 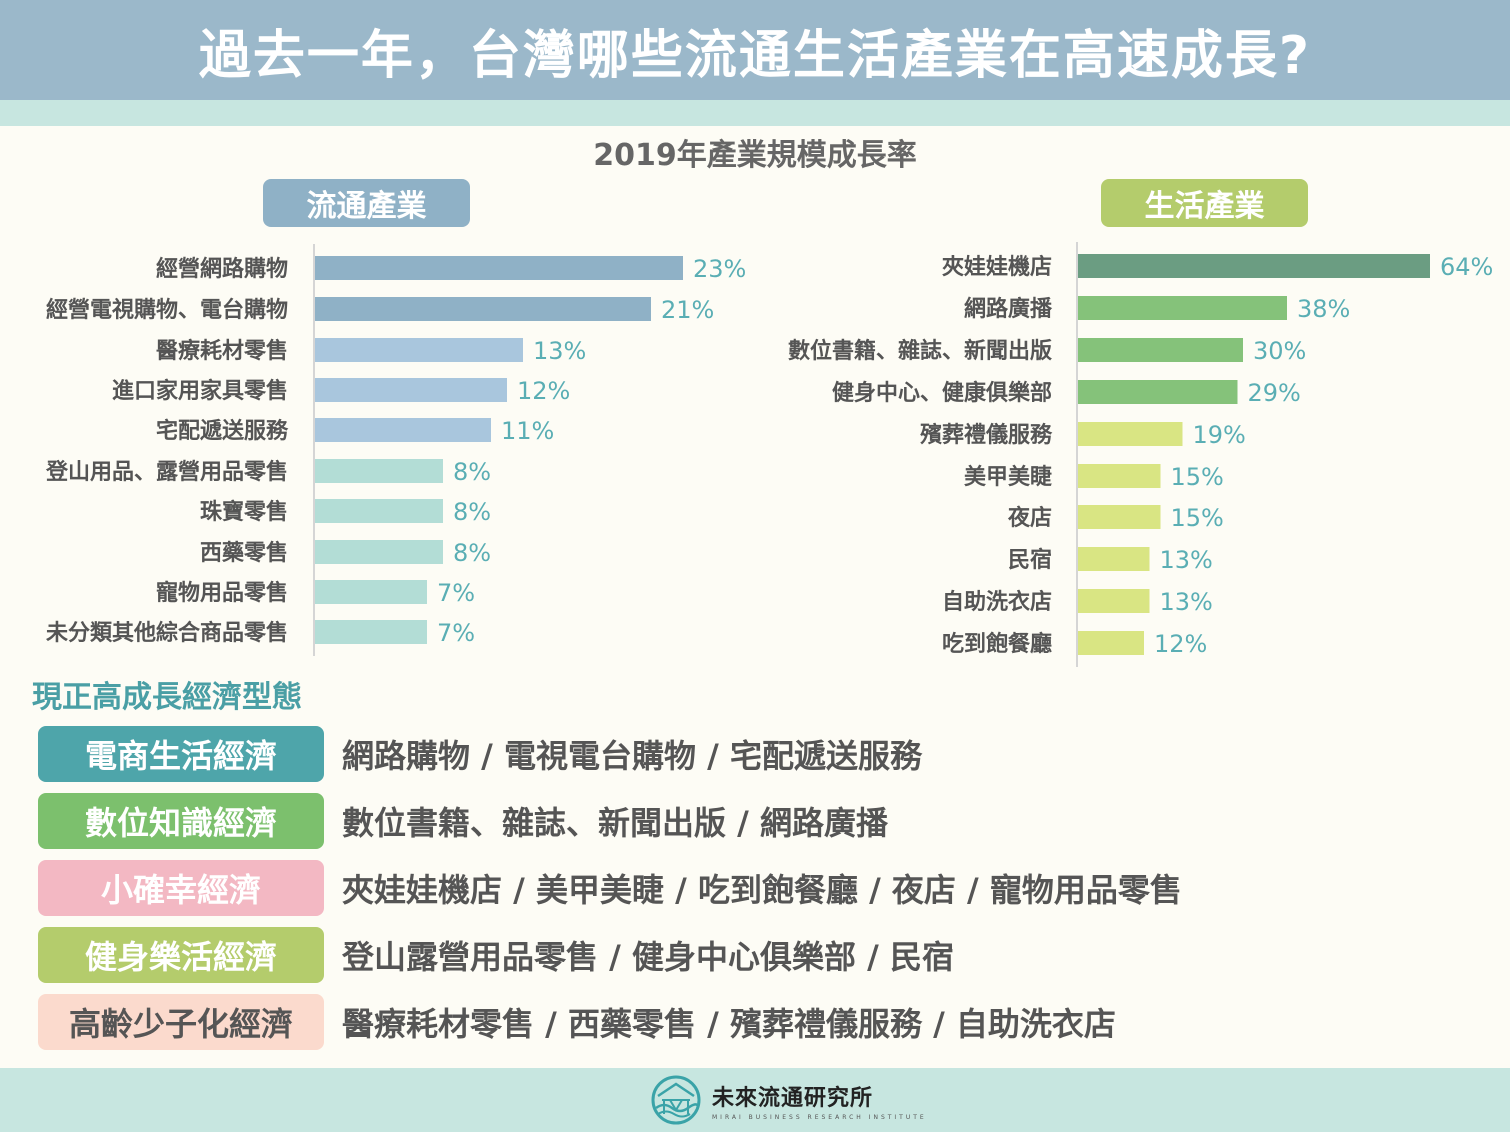 What do you see at coordinates (222, 269) in the screenshot?
I see `category-label: 經營網路購物` at bounding box center [222, 269].